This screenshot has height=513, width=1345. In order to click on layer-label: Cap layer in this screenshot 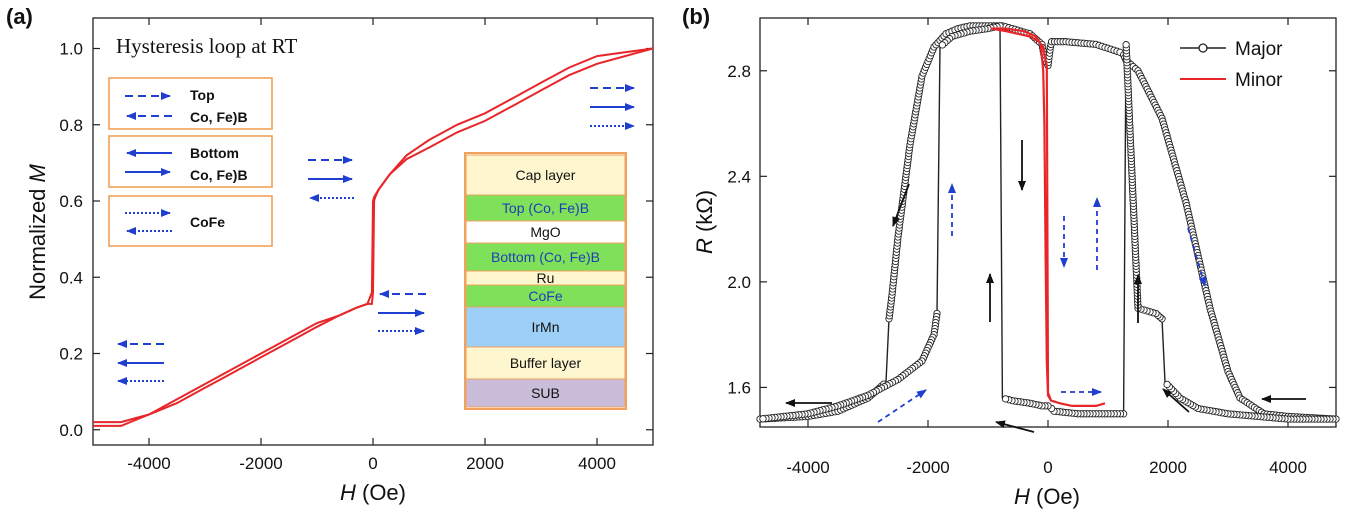, I will do `click(546, 175)`.